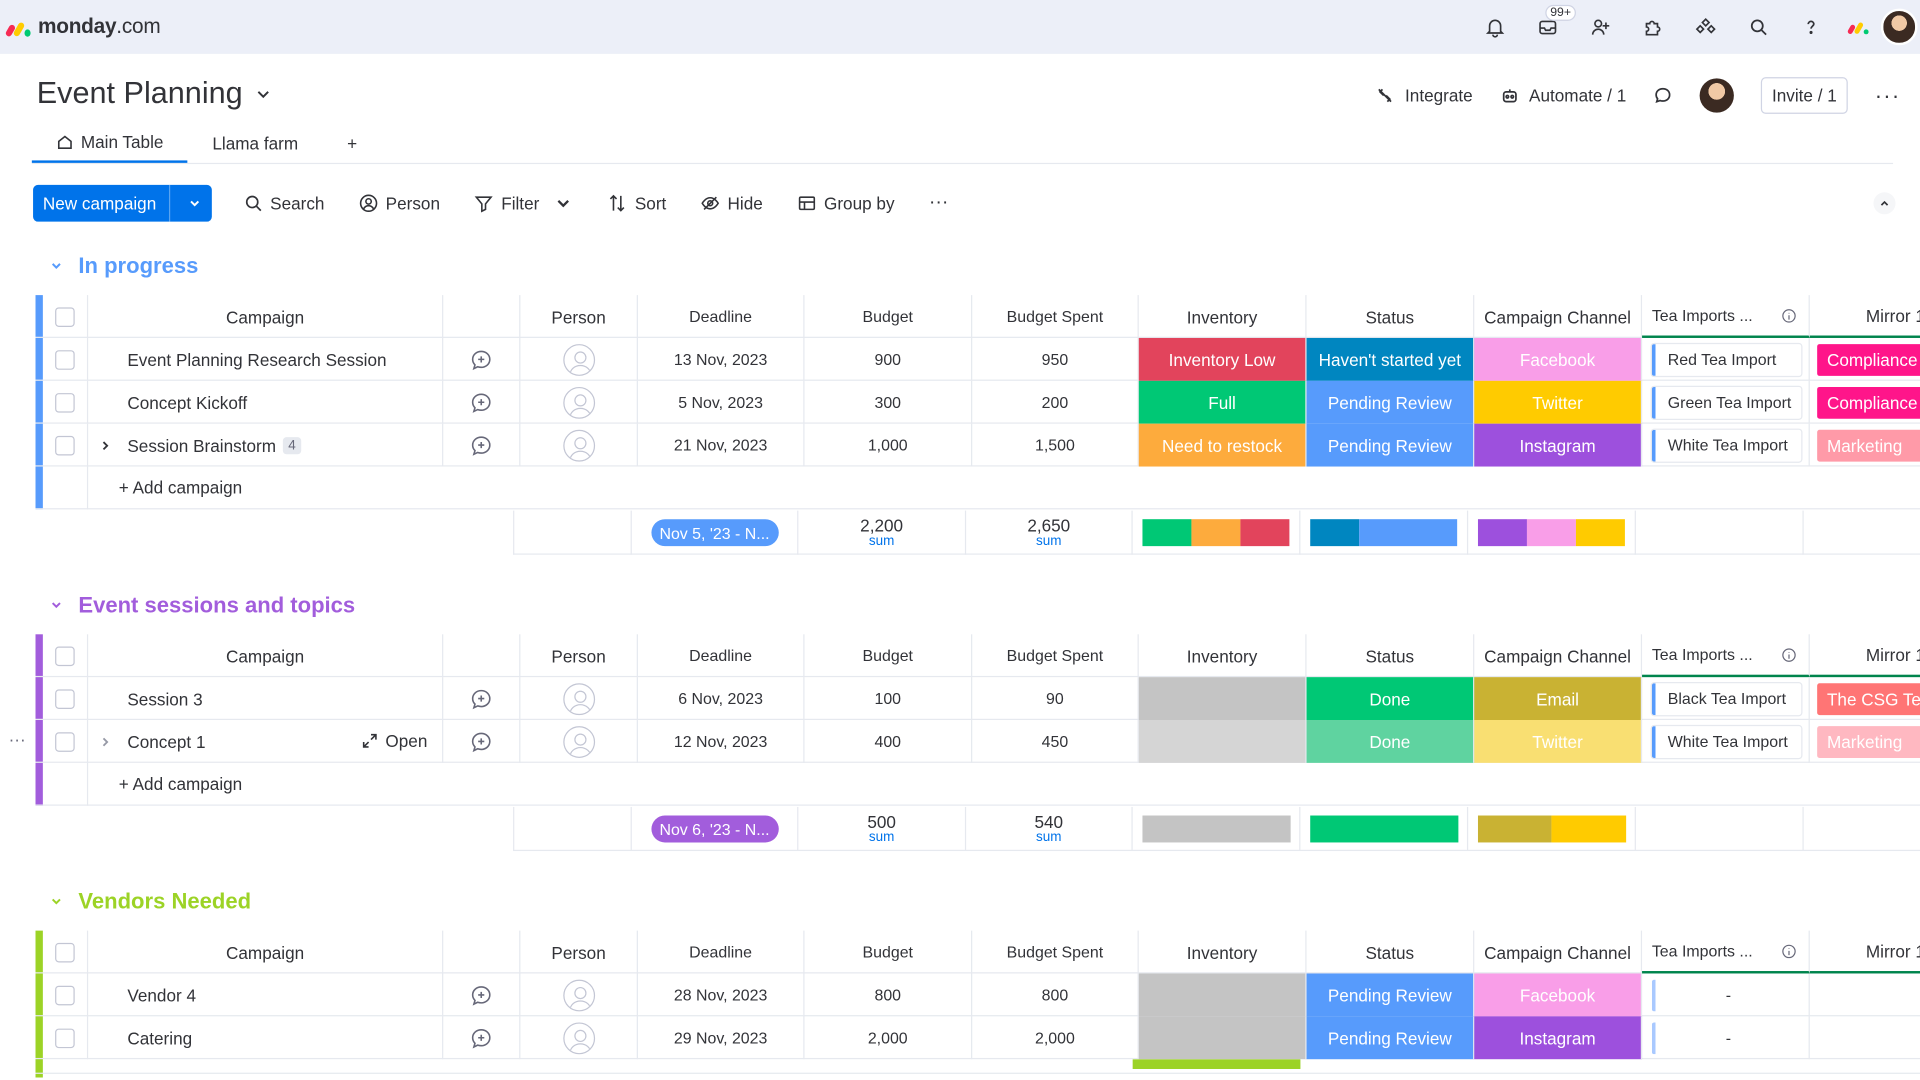 This screenshot has height=1080, width=1920. Describe the element at coordinates (266, 316) in the screenshot. I see `column-header-campaign: Campaign` at that location.